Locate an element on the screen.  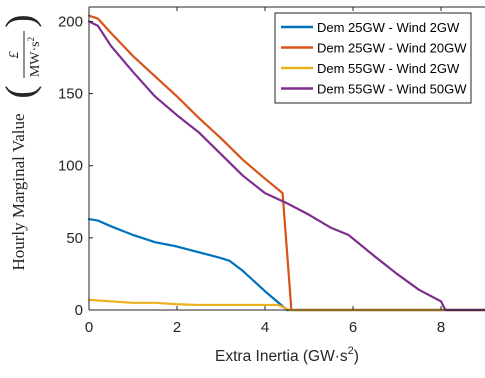
x-tick-label: 0 is located at coordinates (89, 327).